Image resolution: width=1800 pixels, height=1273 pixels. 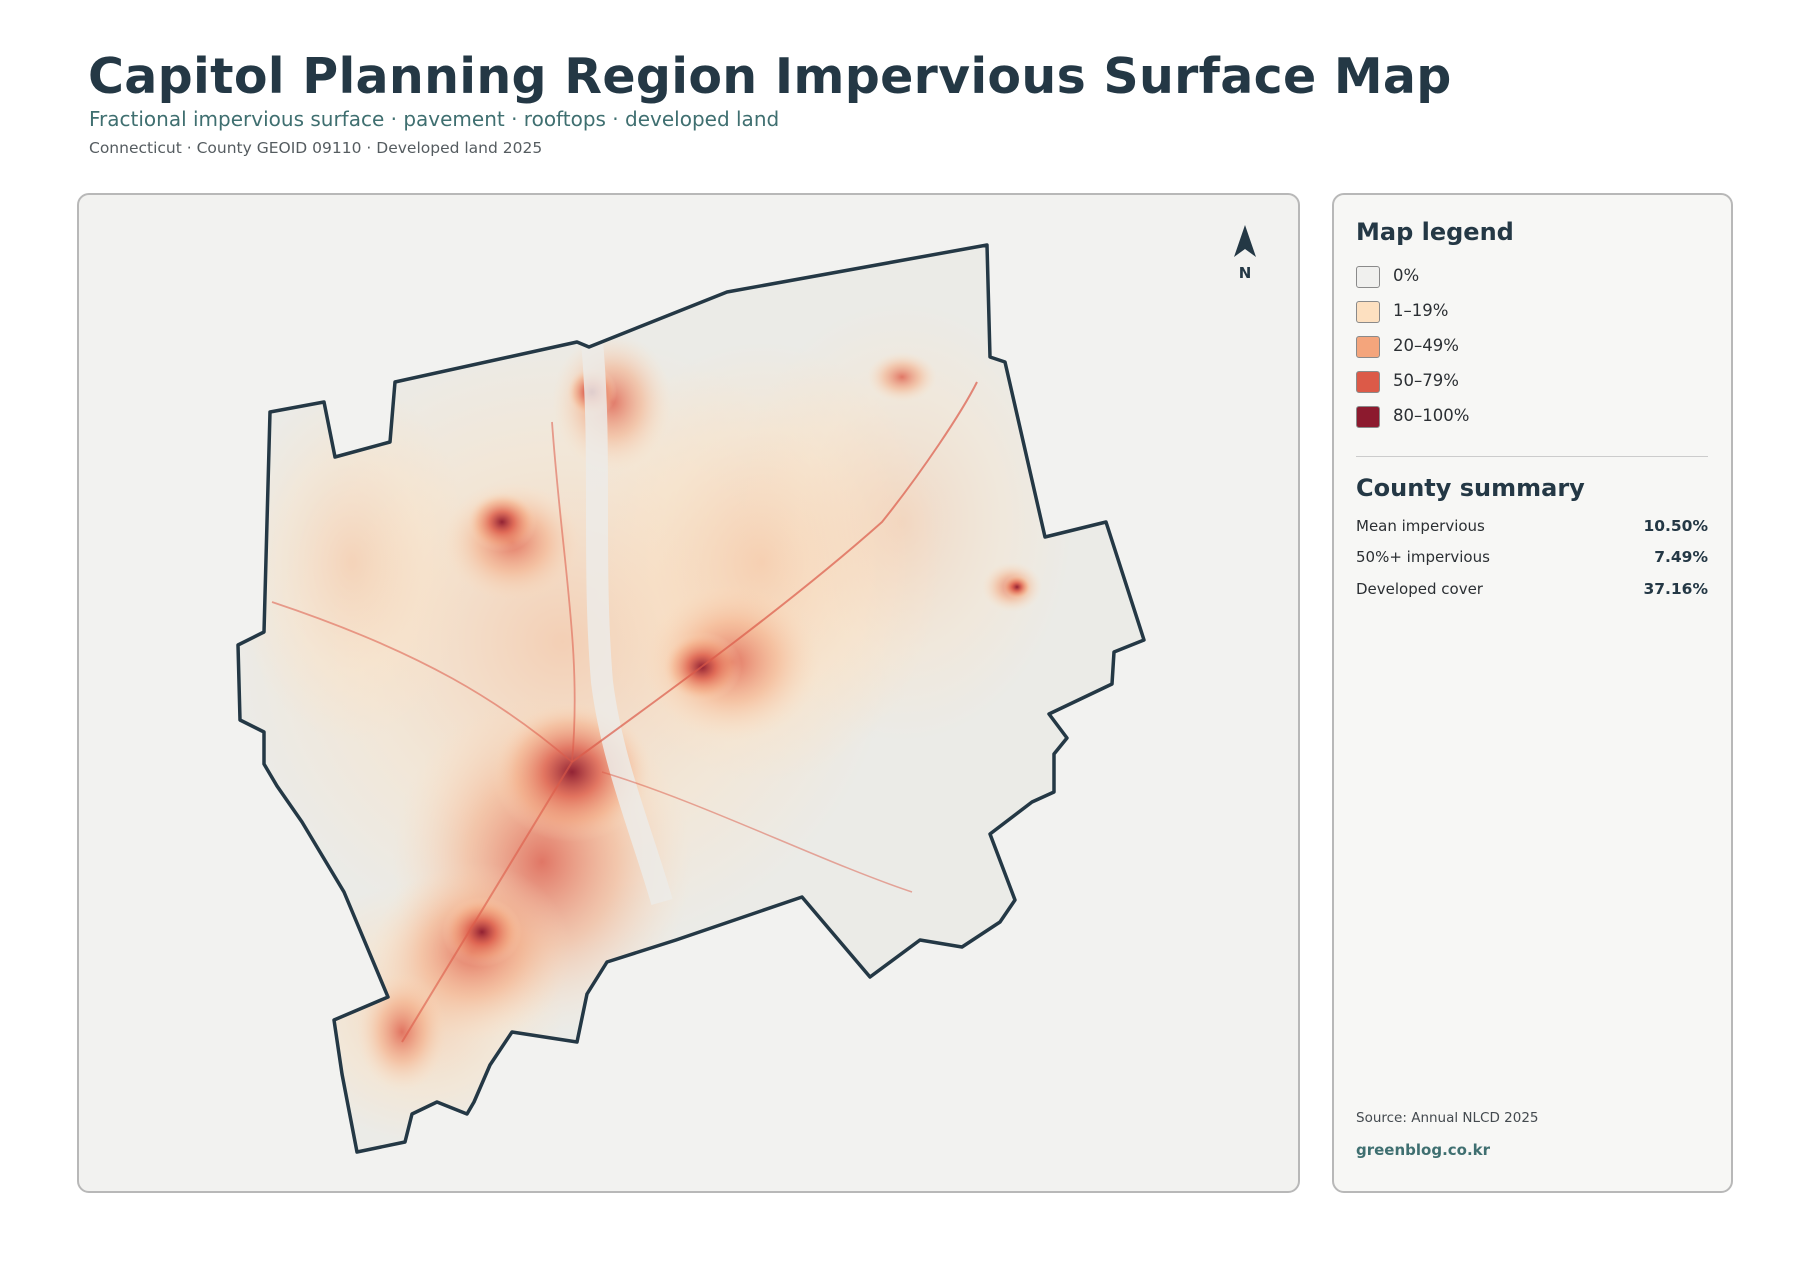 What do you see at coordinates (1435, 232) in the screenshot?
I see `legend-title: Map legend` at bounding box center [1435, 232].